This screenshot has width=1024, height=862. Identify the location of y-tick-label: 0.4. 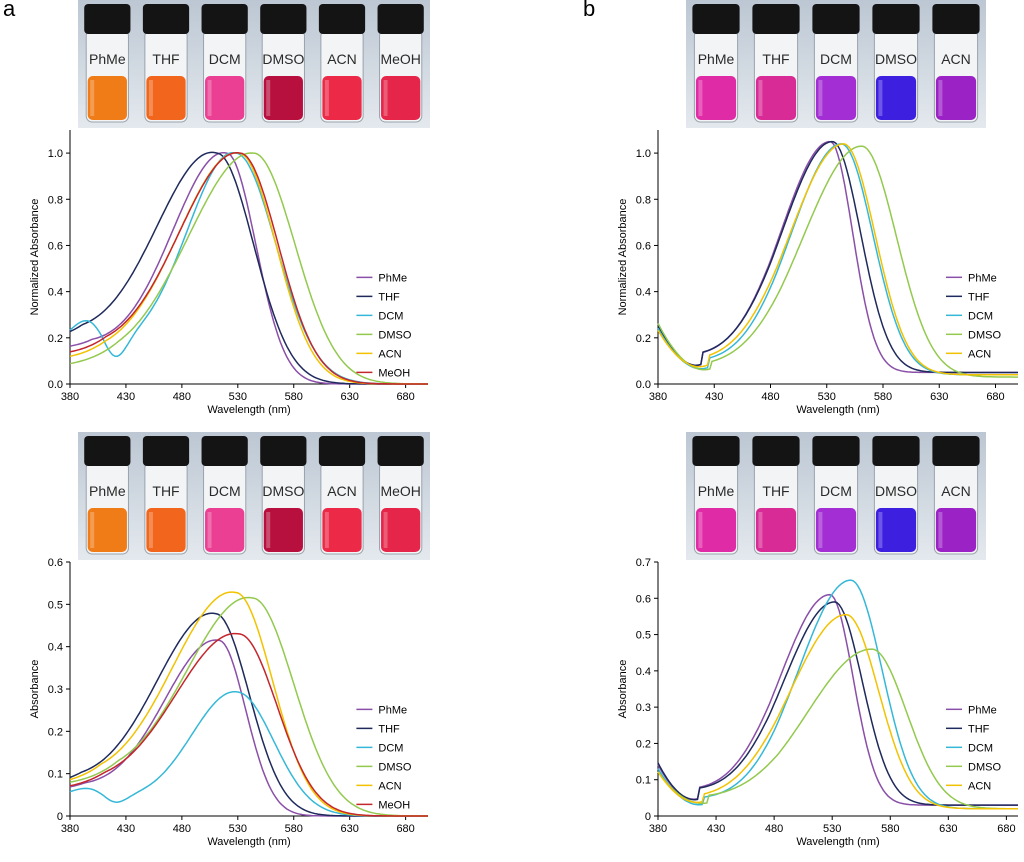
(55, 293).